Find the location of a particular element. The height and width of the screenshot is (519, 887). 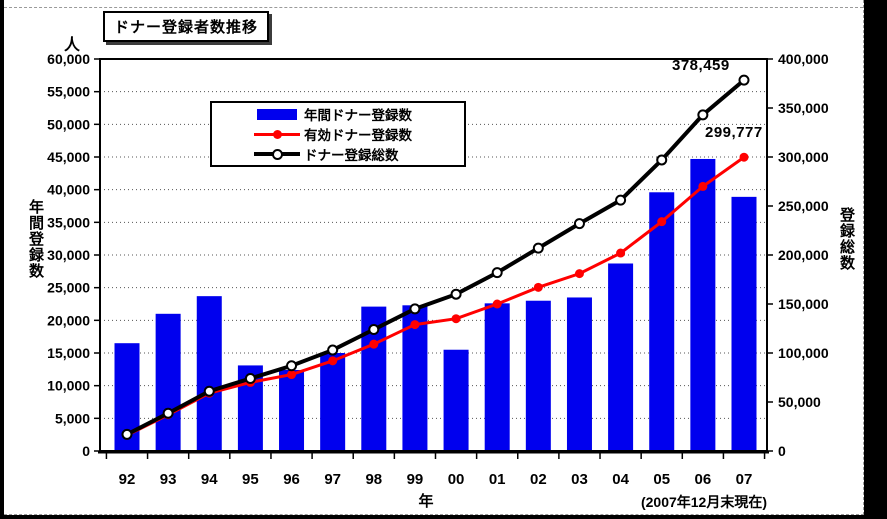

x-label-07: 07 is located at coordinates (744, 479).